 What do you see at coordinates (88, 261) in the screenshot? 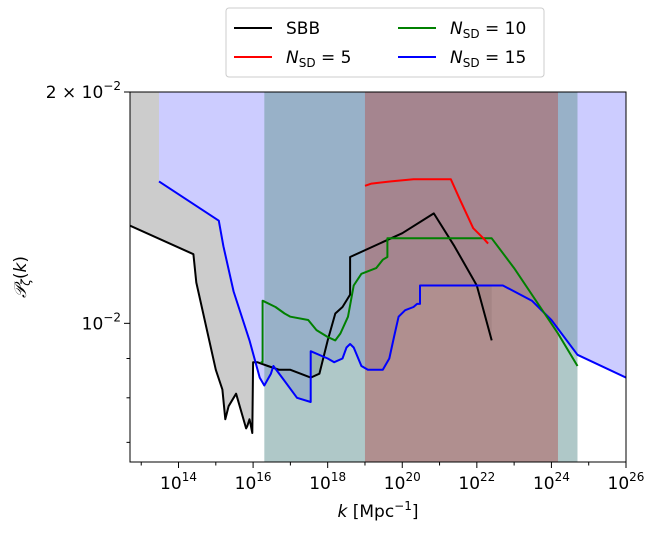
I see `y-axis: 10−2 2 × 10−2` at bounding box center [88, 261].